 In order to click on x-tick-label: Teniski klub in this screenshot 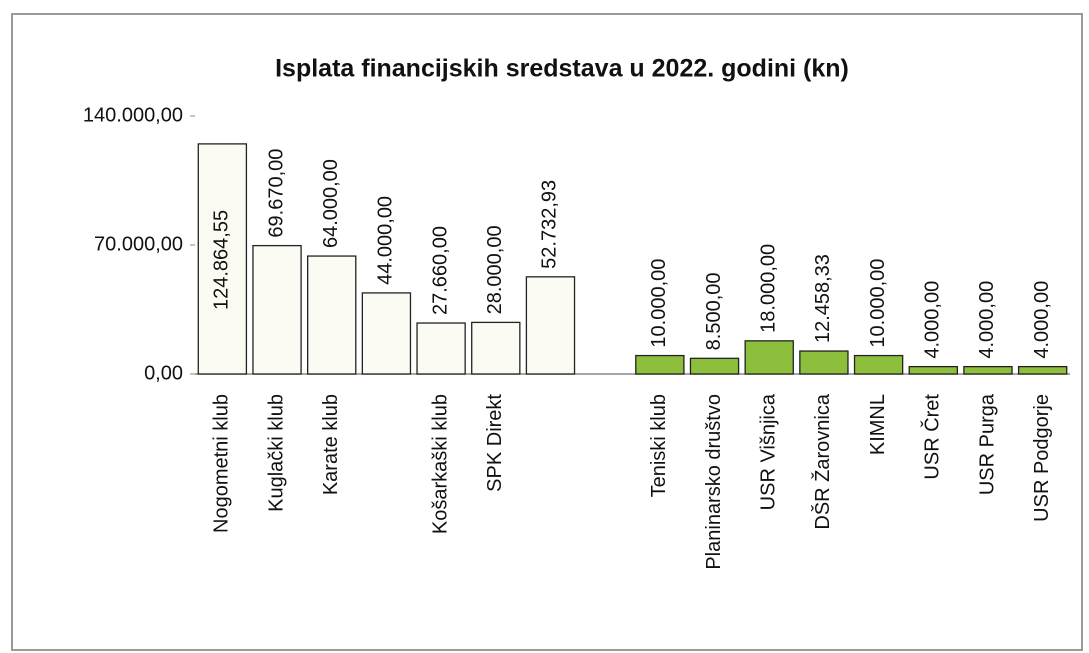, I will do `click(659, 445)`.